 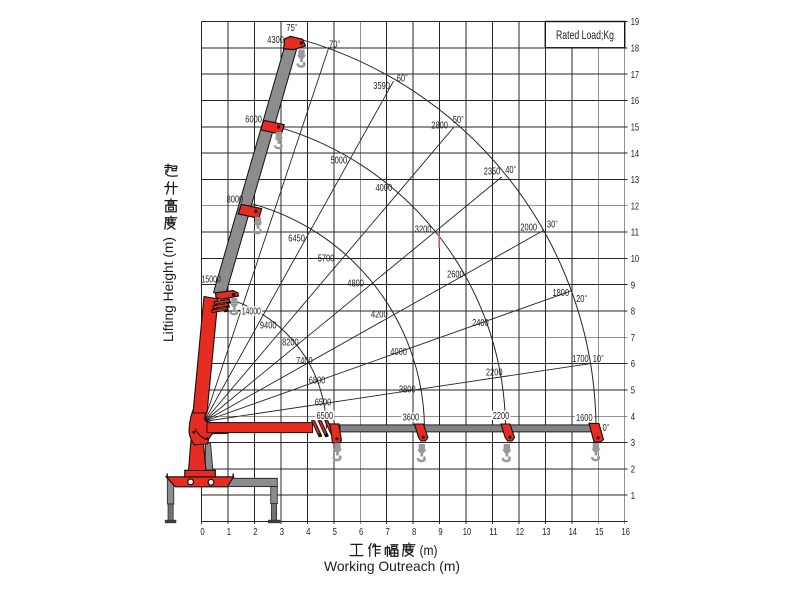 What do you see at coordinates (455, 274) in the screenshot?
I see `svg-text: 2600` at bounding box center [455, 274].